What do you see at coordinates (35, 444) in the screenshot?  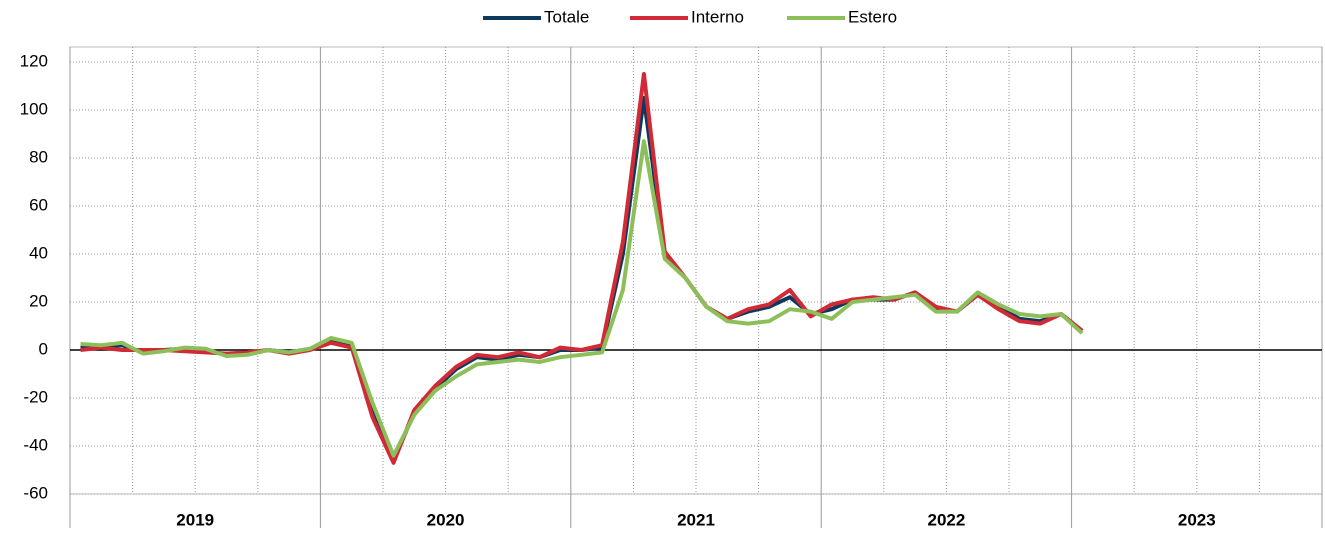 I see `y-tick-label: -40` at bounding box center [35, 444].